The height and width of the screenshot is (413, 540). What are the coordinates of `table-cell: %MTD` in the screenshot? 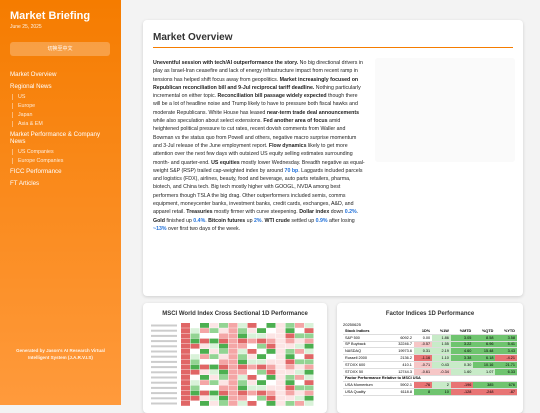 It's located at (462, 331).